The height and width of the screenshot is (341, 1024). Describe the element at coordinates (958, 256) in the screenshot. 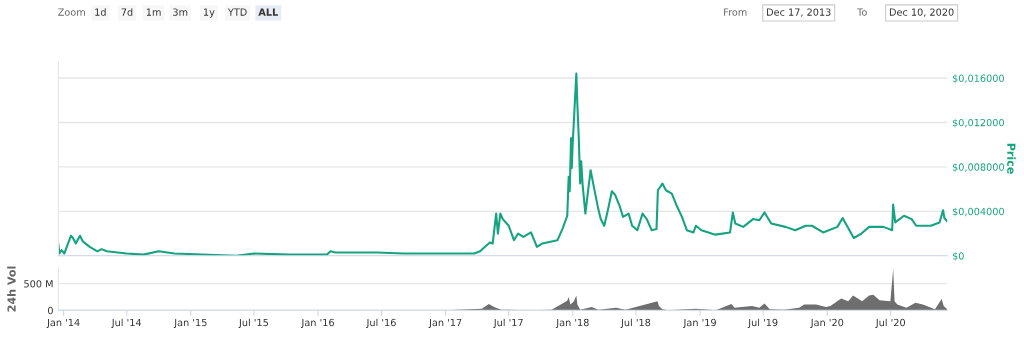

I see `y-tick-label: $0` at that location.